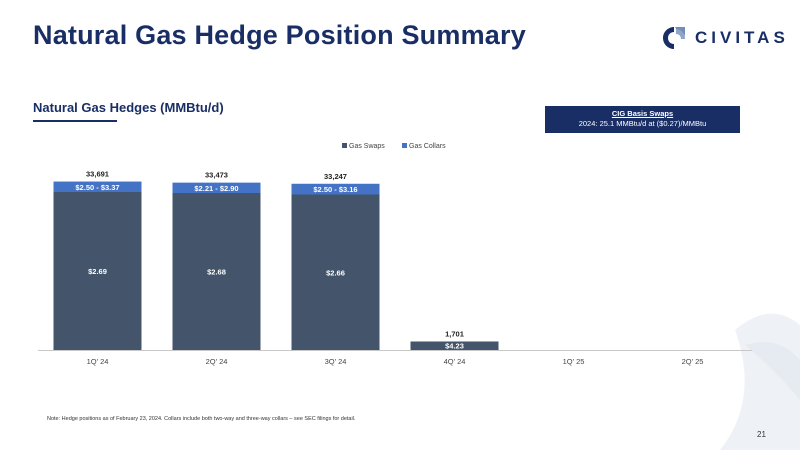 Image resolution: width=800 pixels, height=450 pixels. What do you see at coordinates (761, 434) in the screenshot?
I see `page-number: 21` at bounding box center [761, 434].